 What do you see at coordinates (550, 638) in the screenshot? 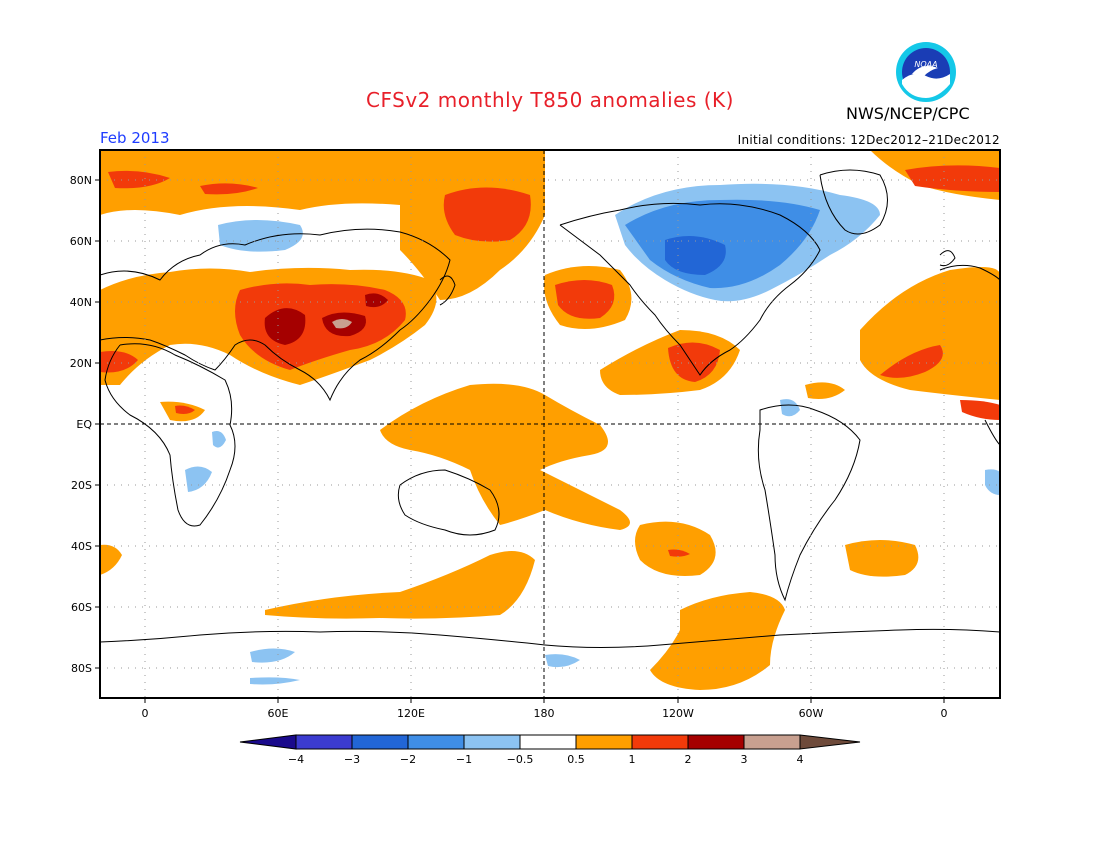
I see `coastline-antarctica` at bounding box center [550, 638].